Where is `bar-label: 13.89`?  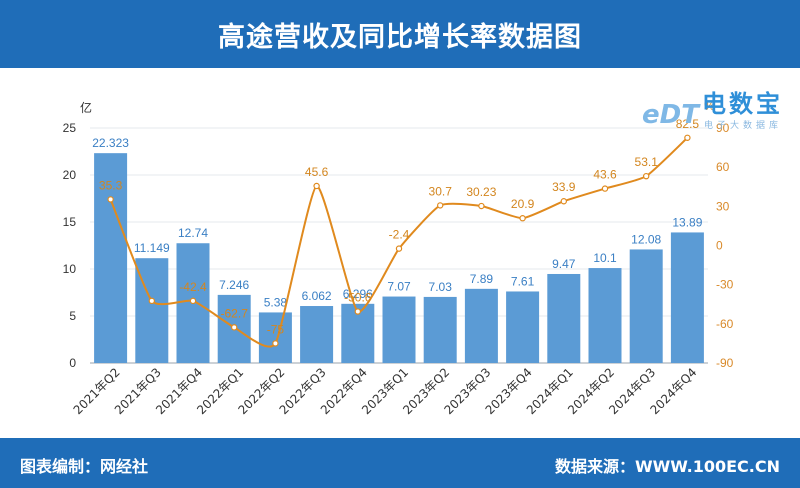
bar-label: 13.89 is located at coordinates (687, 222).